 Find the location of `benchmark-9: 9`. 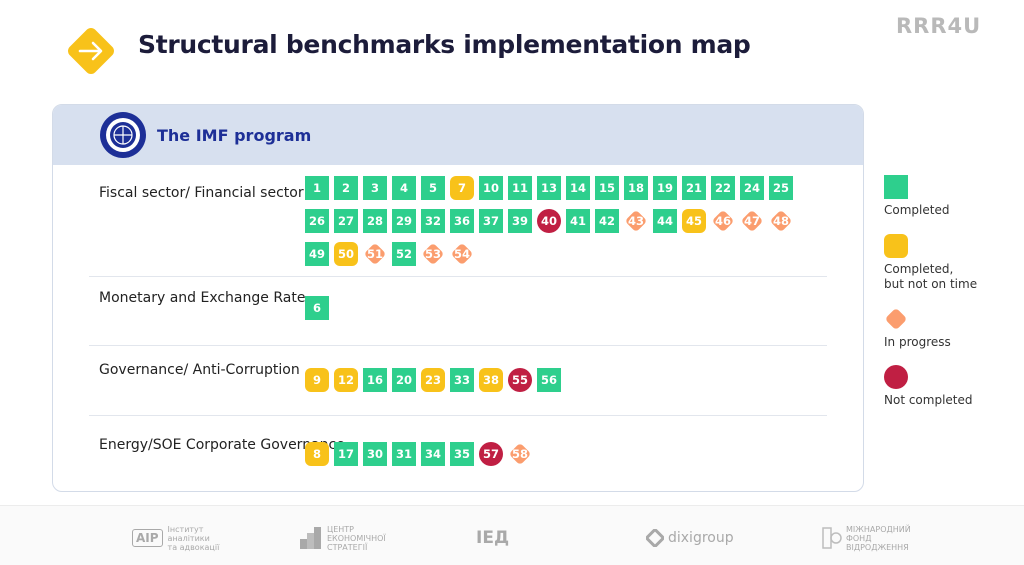

benchmark-9: 9 is located at coordinates (317, 380).